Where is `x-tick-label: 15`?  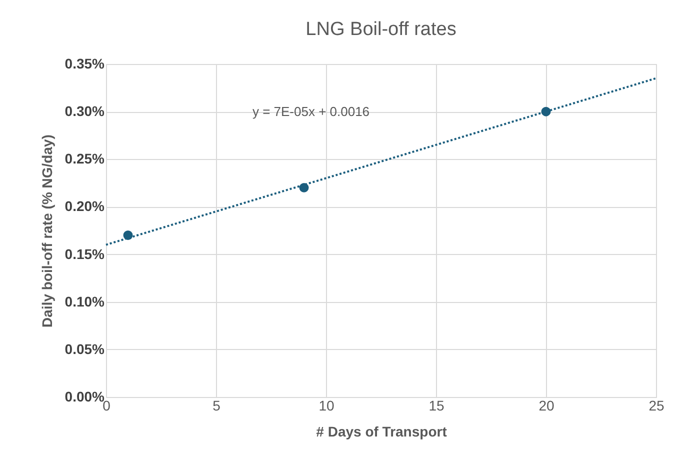
x-tick-label: 15 is located at coordinates (436, 406).